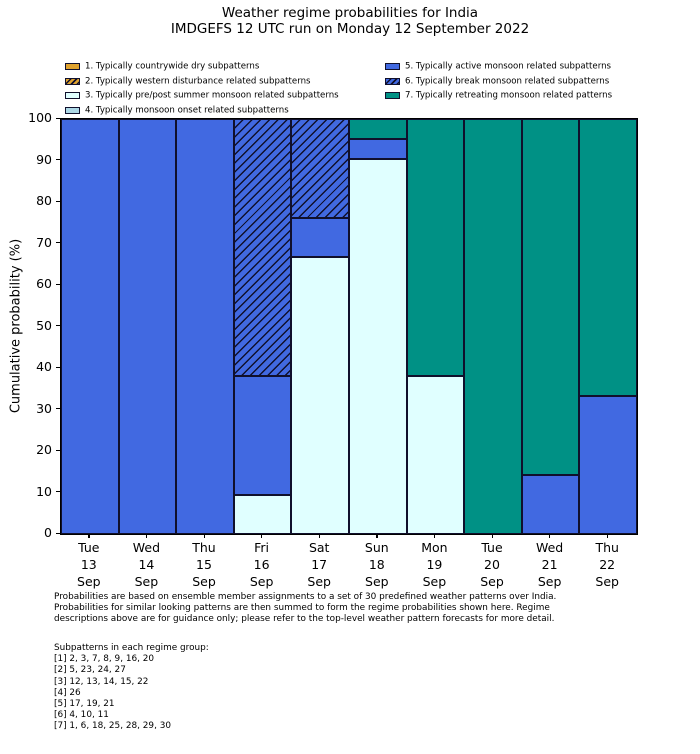  I want to click on subpattern-heading: Subpatterns in each regime group:, so click(131, 648).